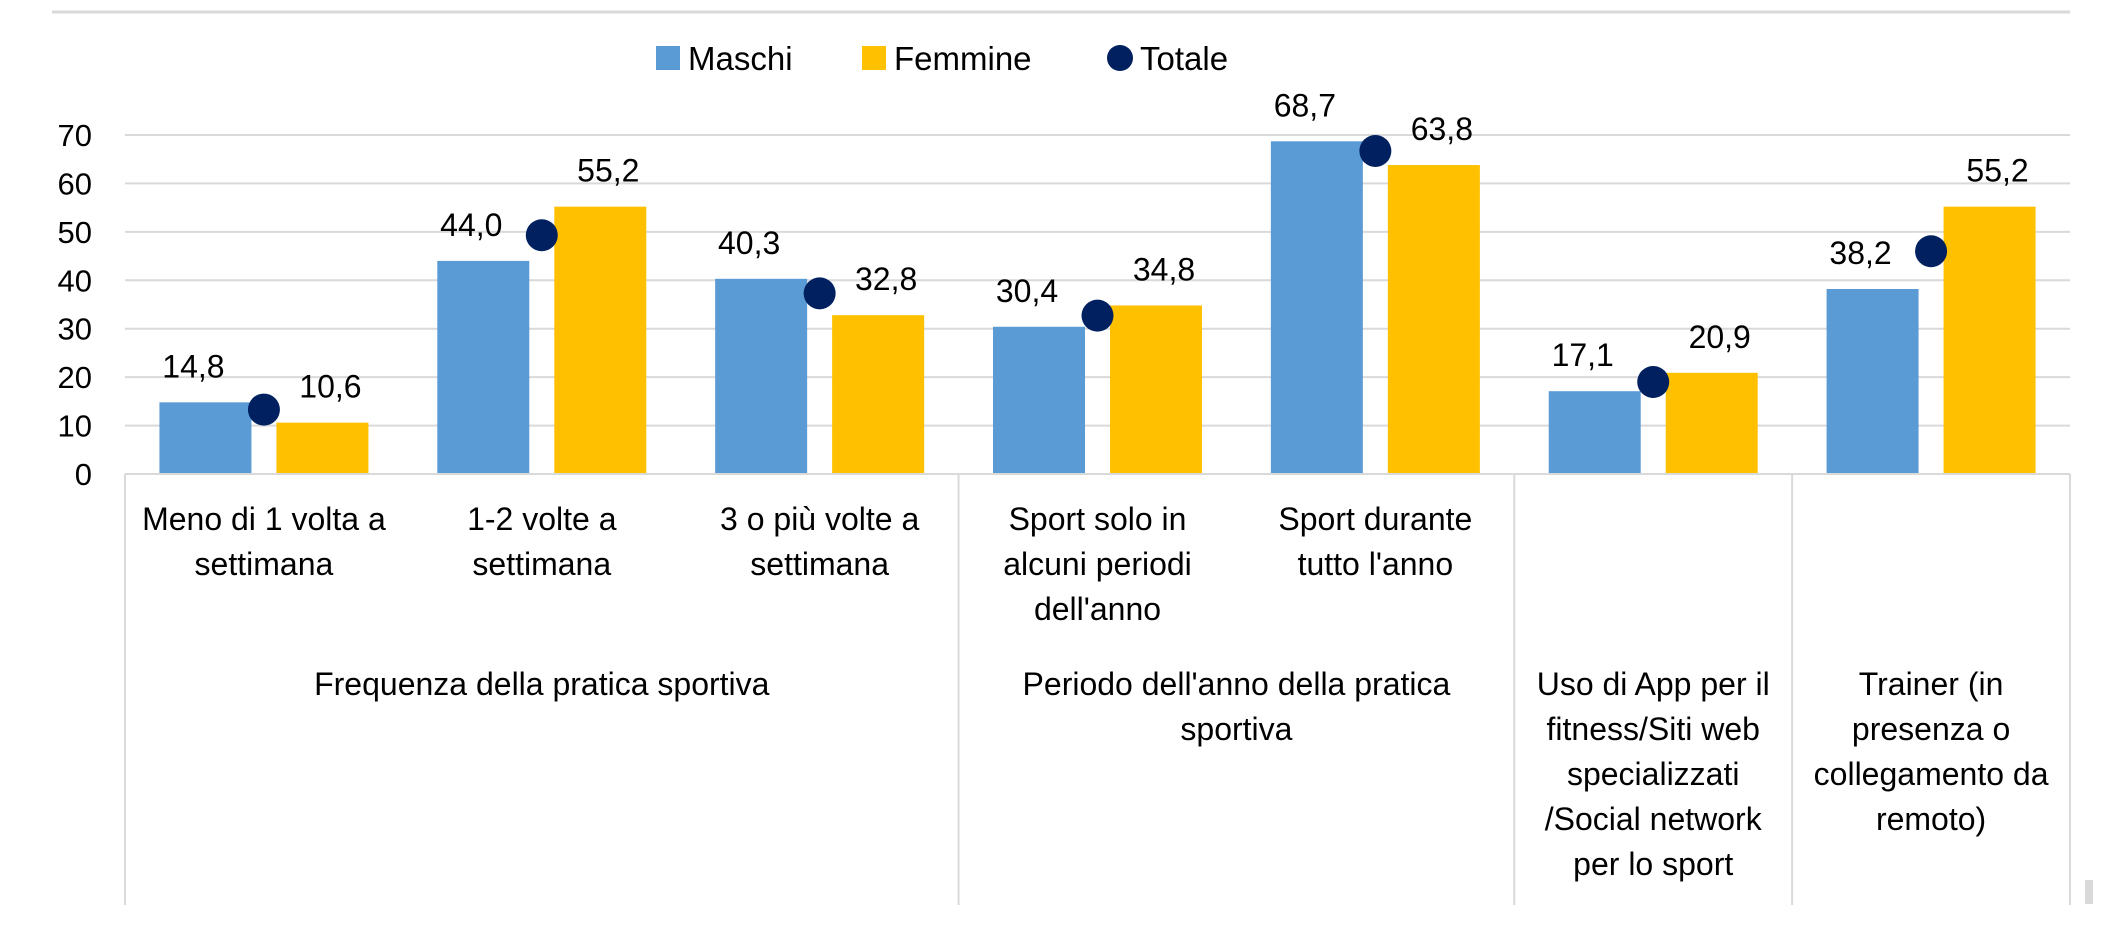  I want to click on category-label-4-line-0: Sport durante, so click(1375, 519).